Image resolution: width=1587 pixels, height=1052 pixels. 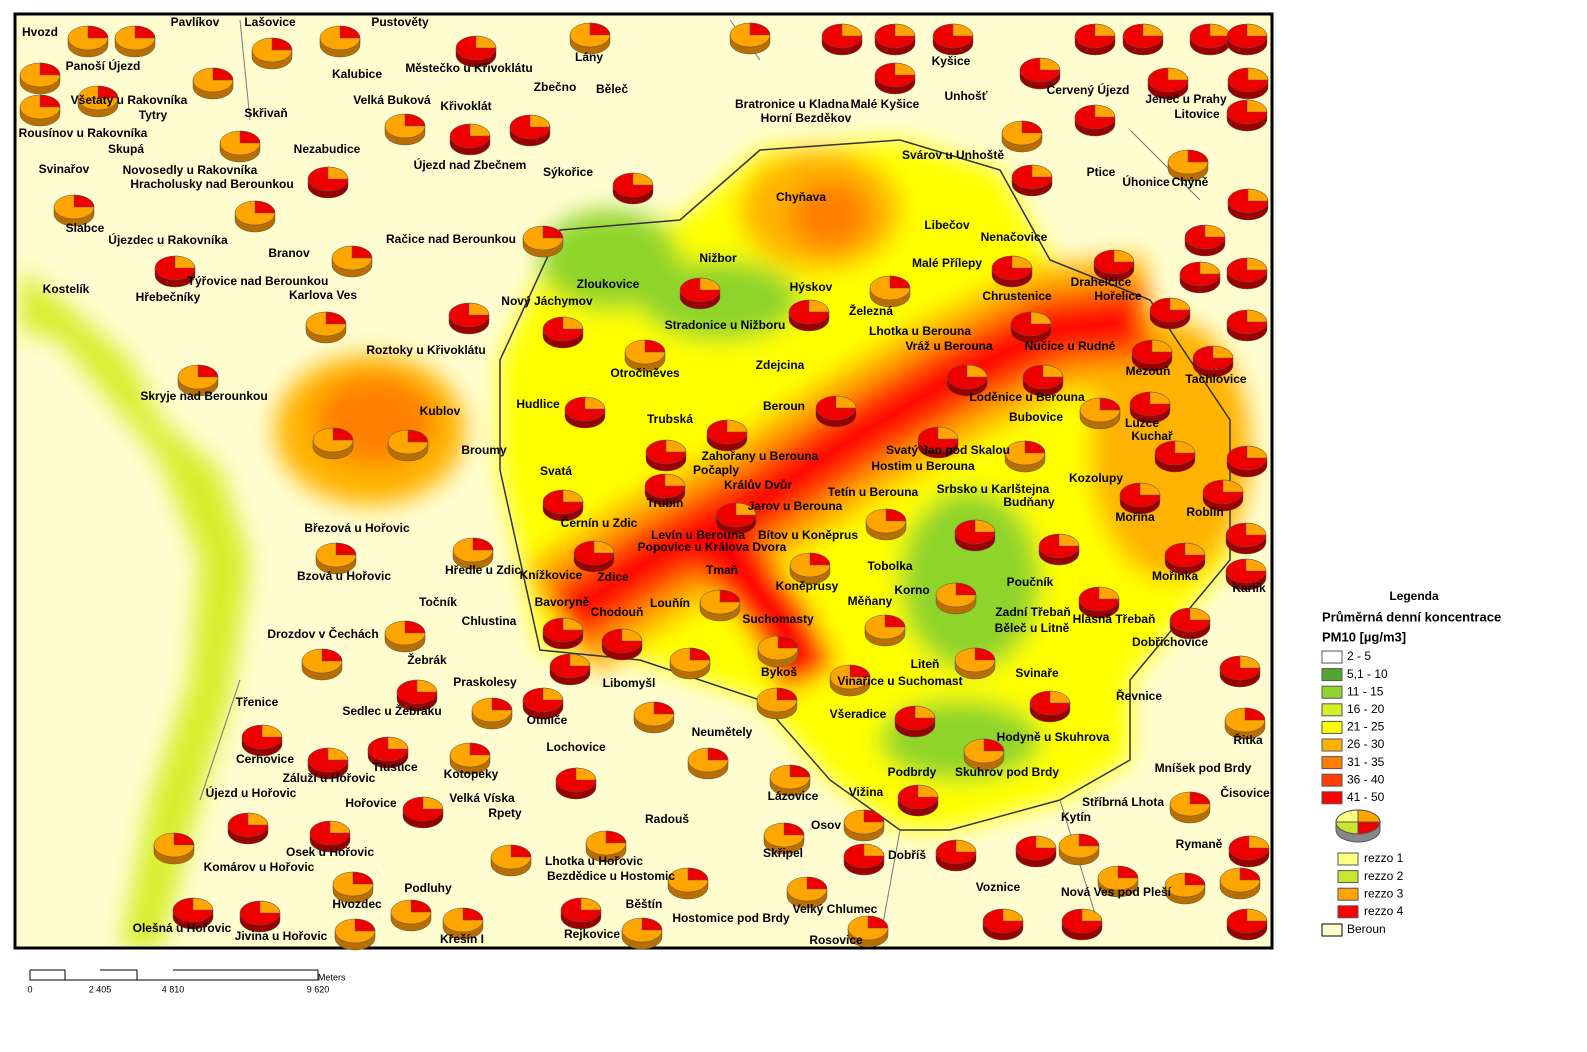 I want to click on place-label: Pavlíkov, so click(x=195, y=22).